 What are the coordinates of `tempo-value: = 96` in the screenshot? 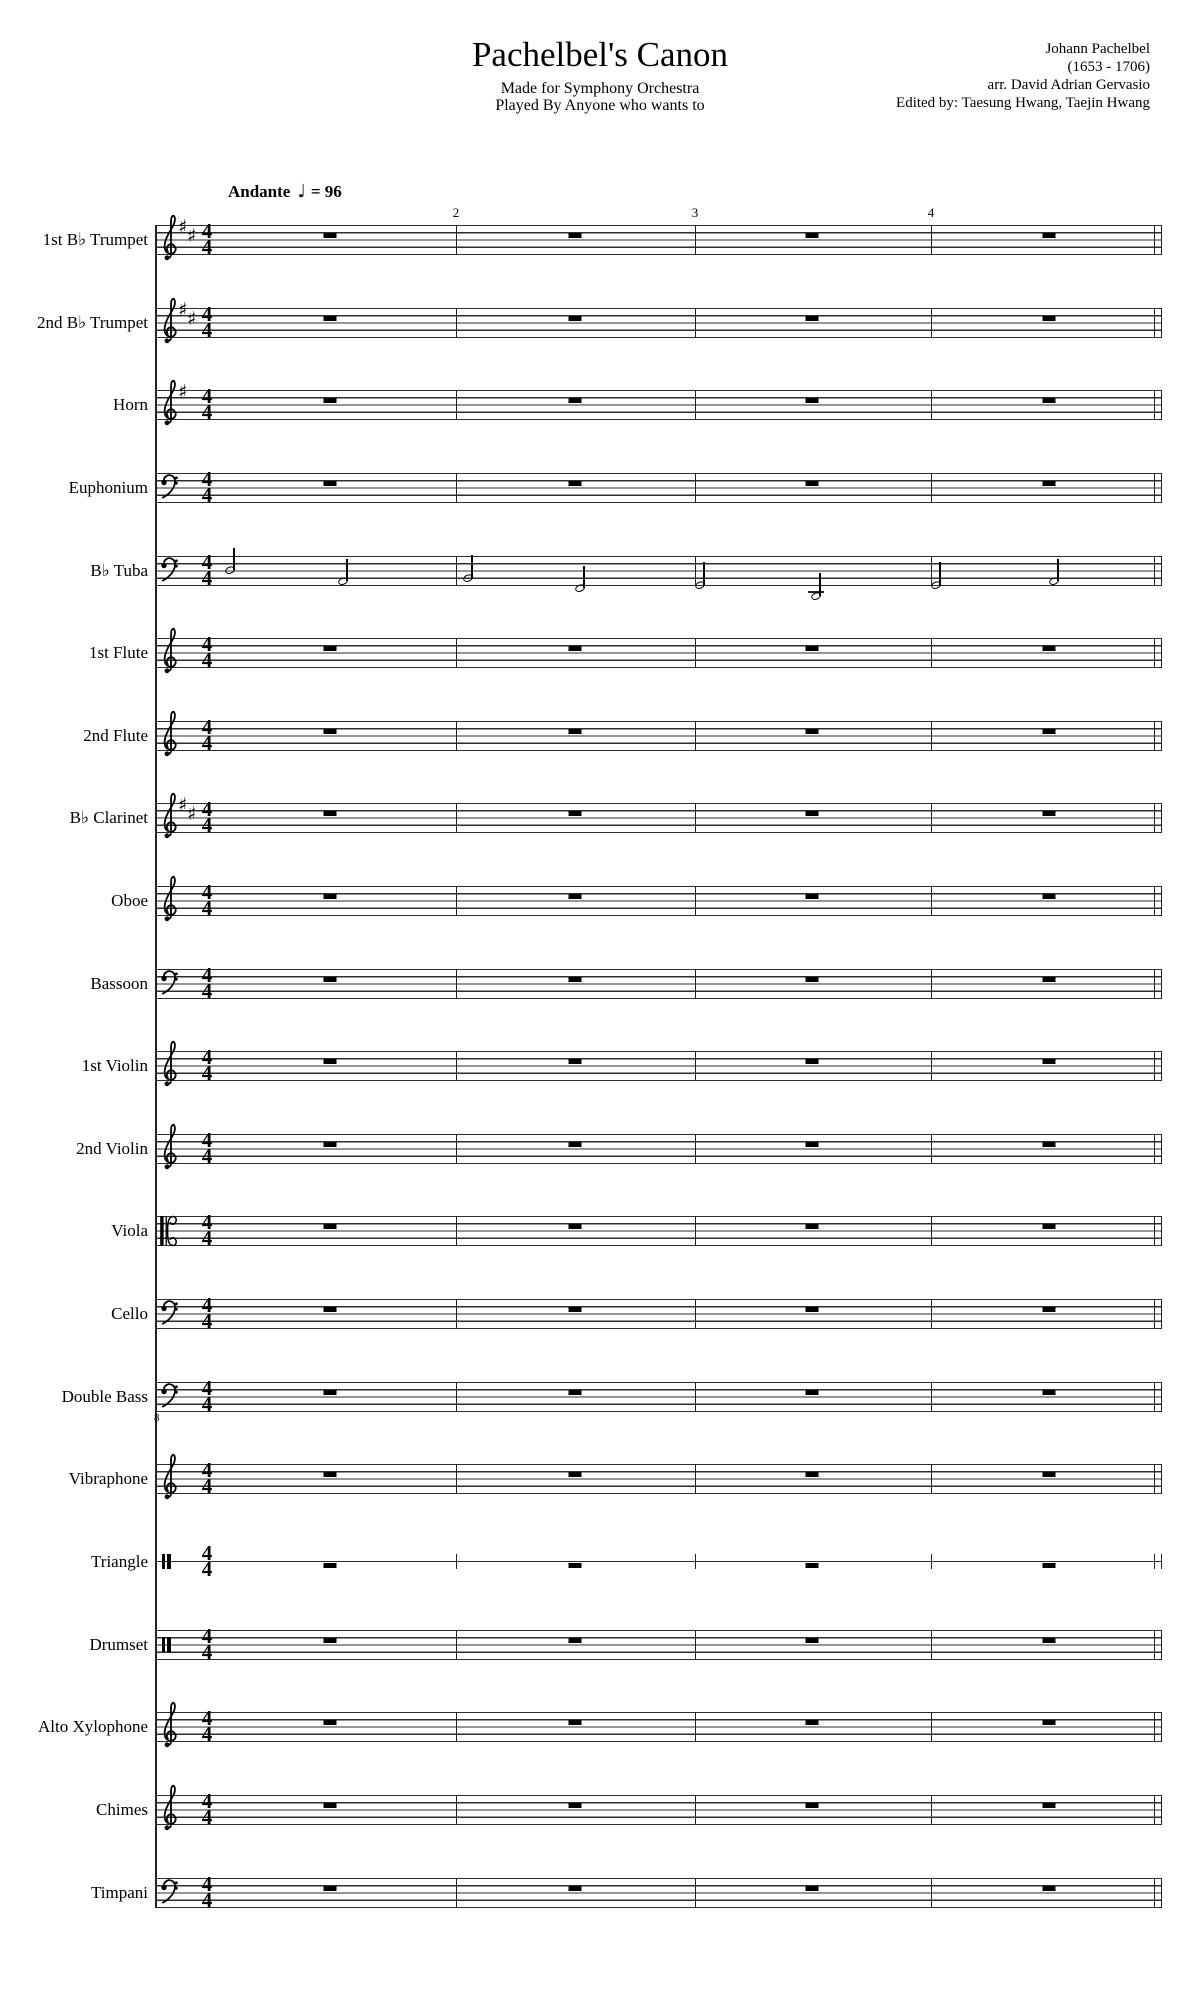 It's located at (326, 191).